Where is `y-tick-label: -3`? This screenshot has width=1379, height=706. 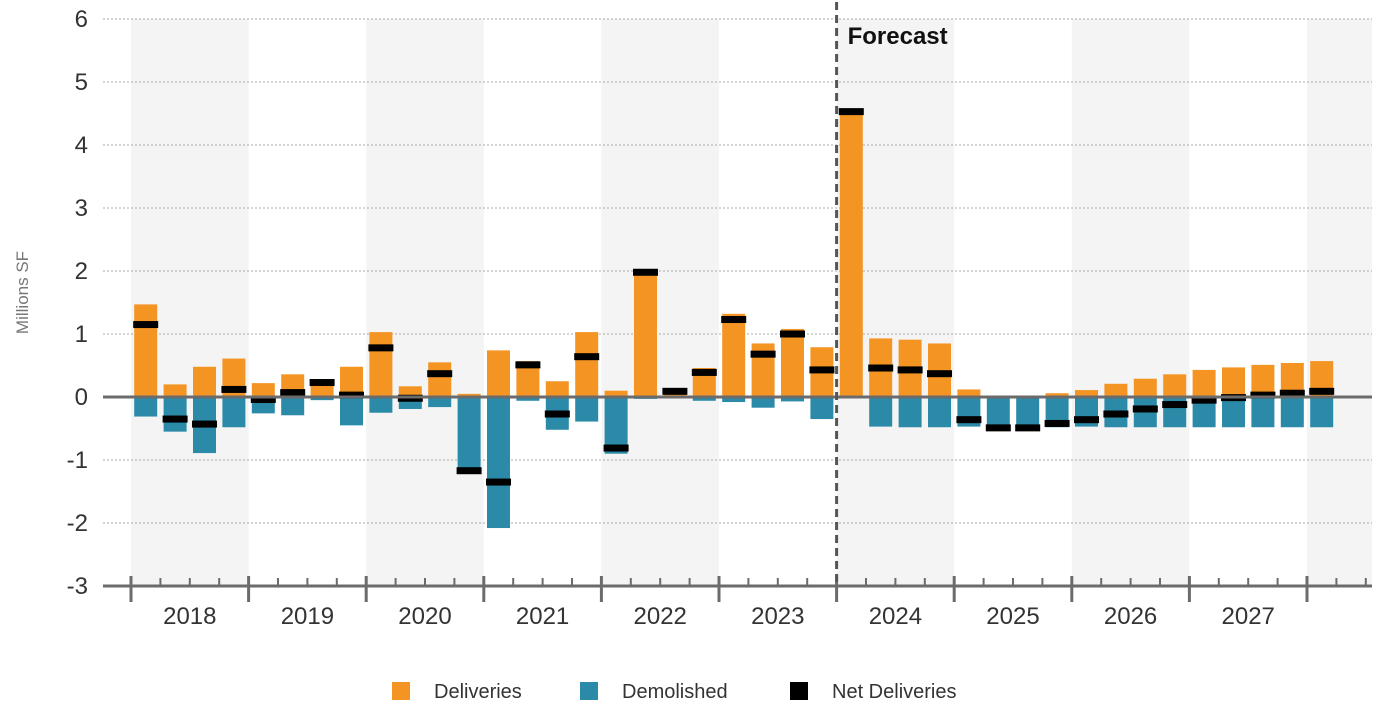
y-tick-label: -3 is located at coordinates (77, 586).